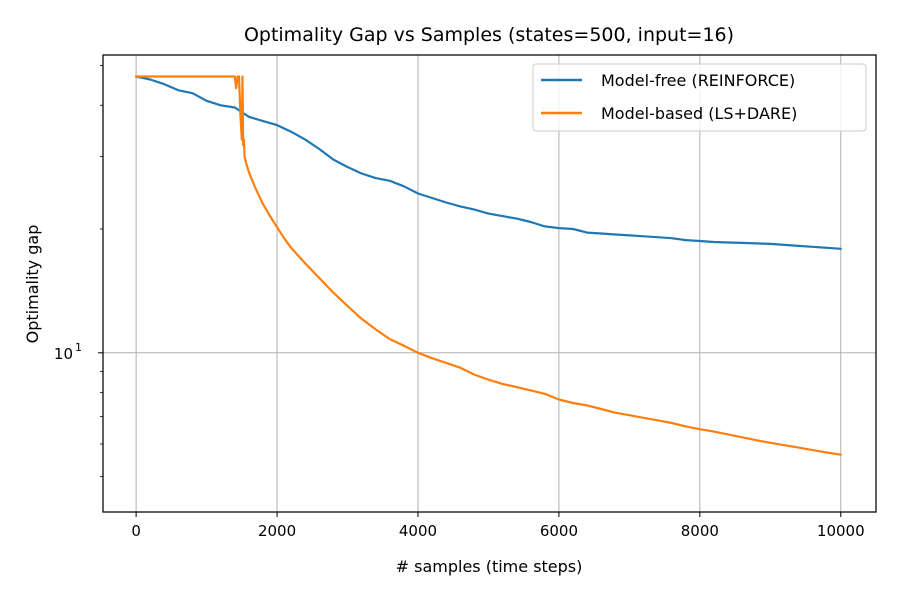  I want to click on legend-box, so click(699, 97).